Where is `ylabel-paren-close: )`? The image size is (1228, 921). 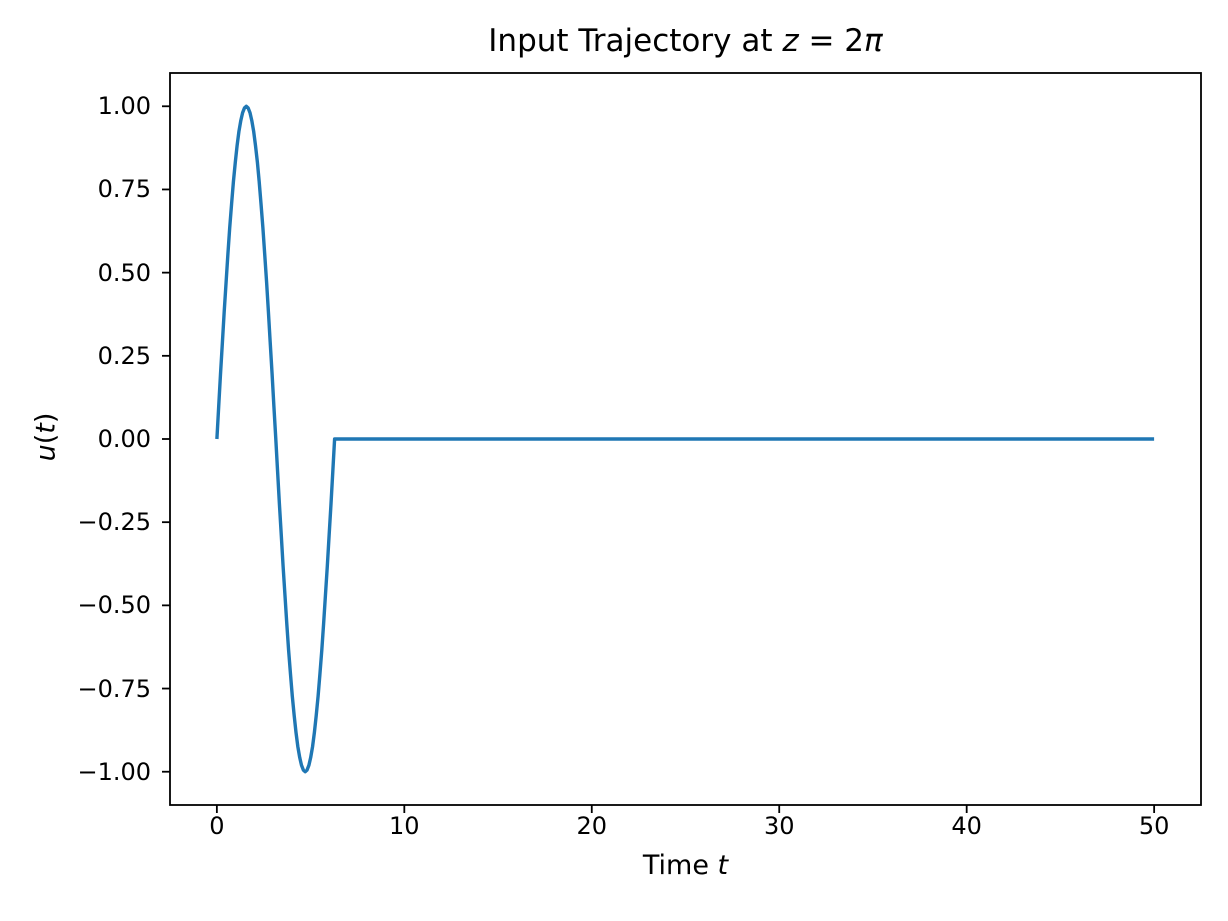
ylabel-paren-close: ) is located at coordinates (46, 418).